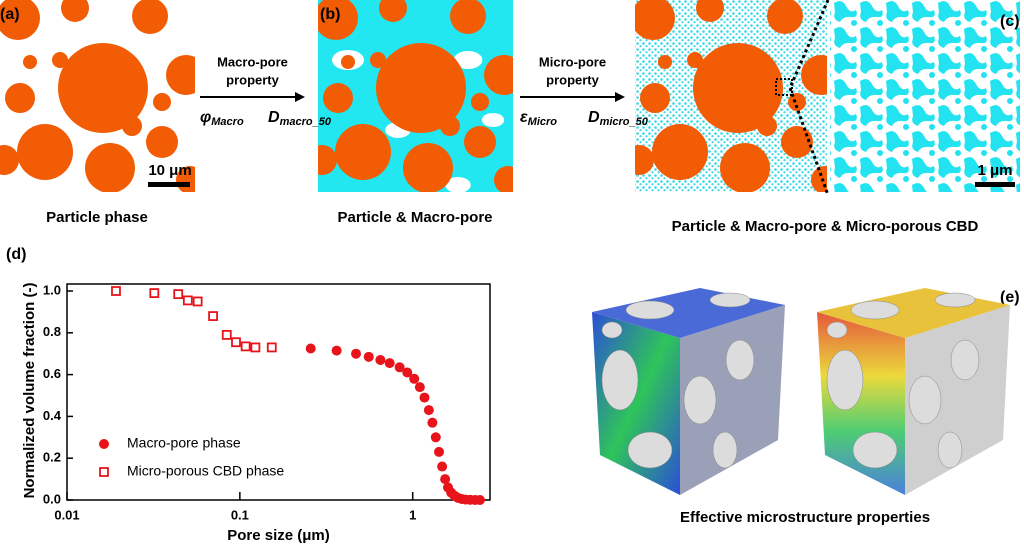 The image size is (1024, 547). What do you see at coordinates (169, 170) in the screenshot?
I see `scale-label: 10 μm` at bounding box center [169, 170].